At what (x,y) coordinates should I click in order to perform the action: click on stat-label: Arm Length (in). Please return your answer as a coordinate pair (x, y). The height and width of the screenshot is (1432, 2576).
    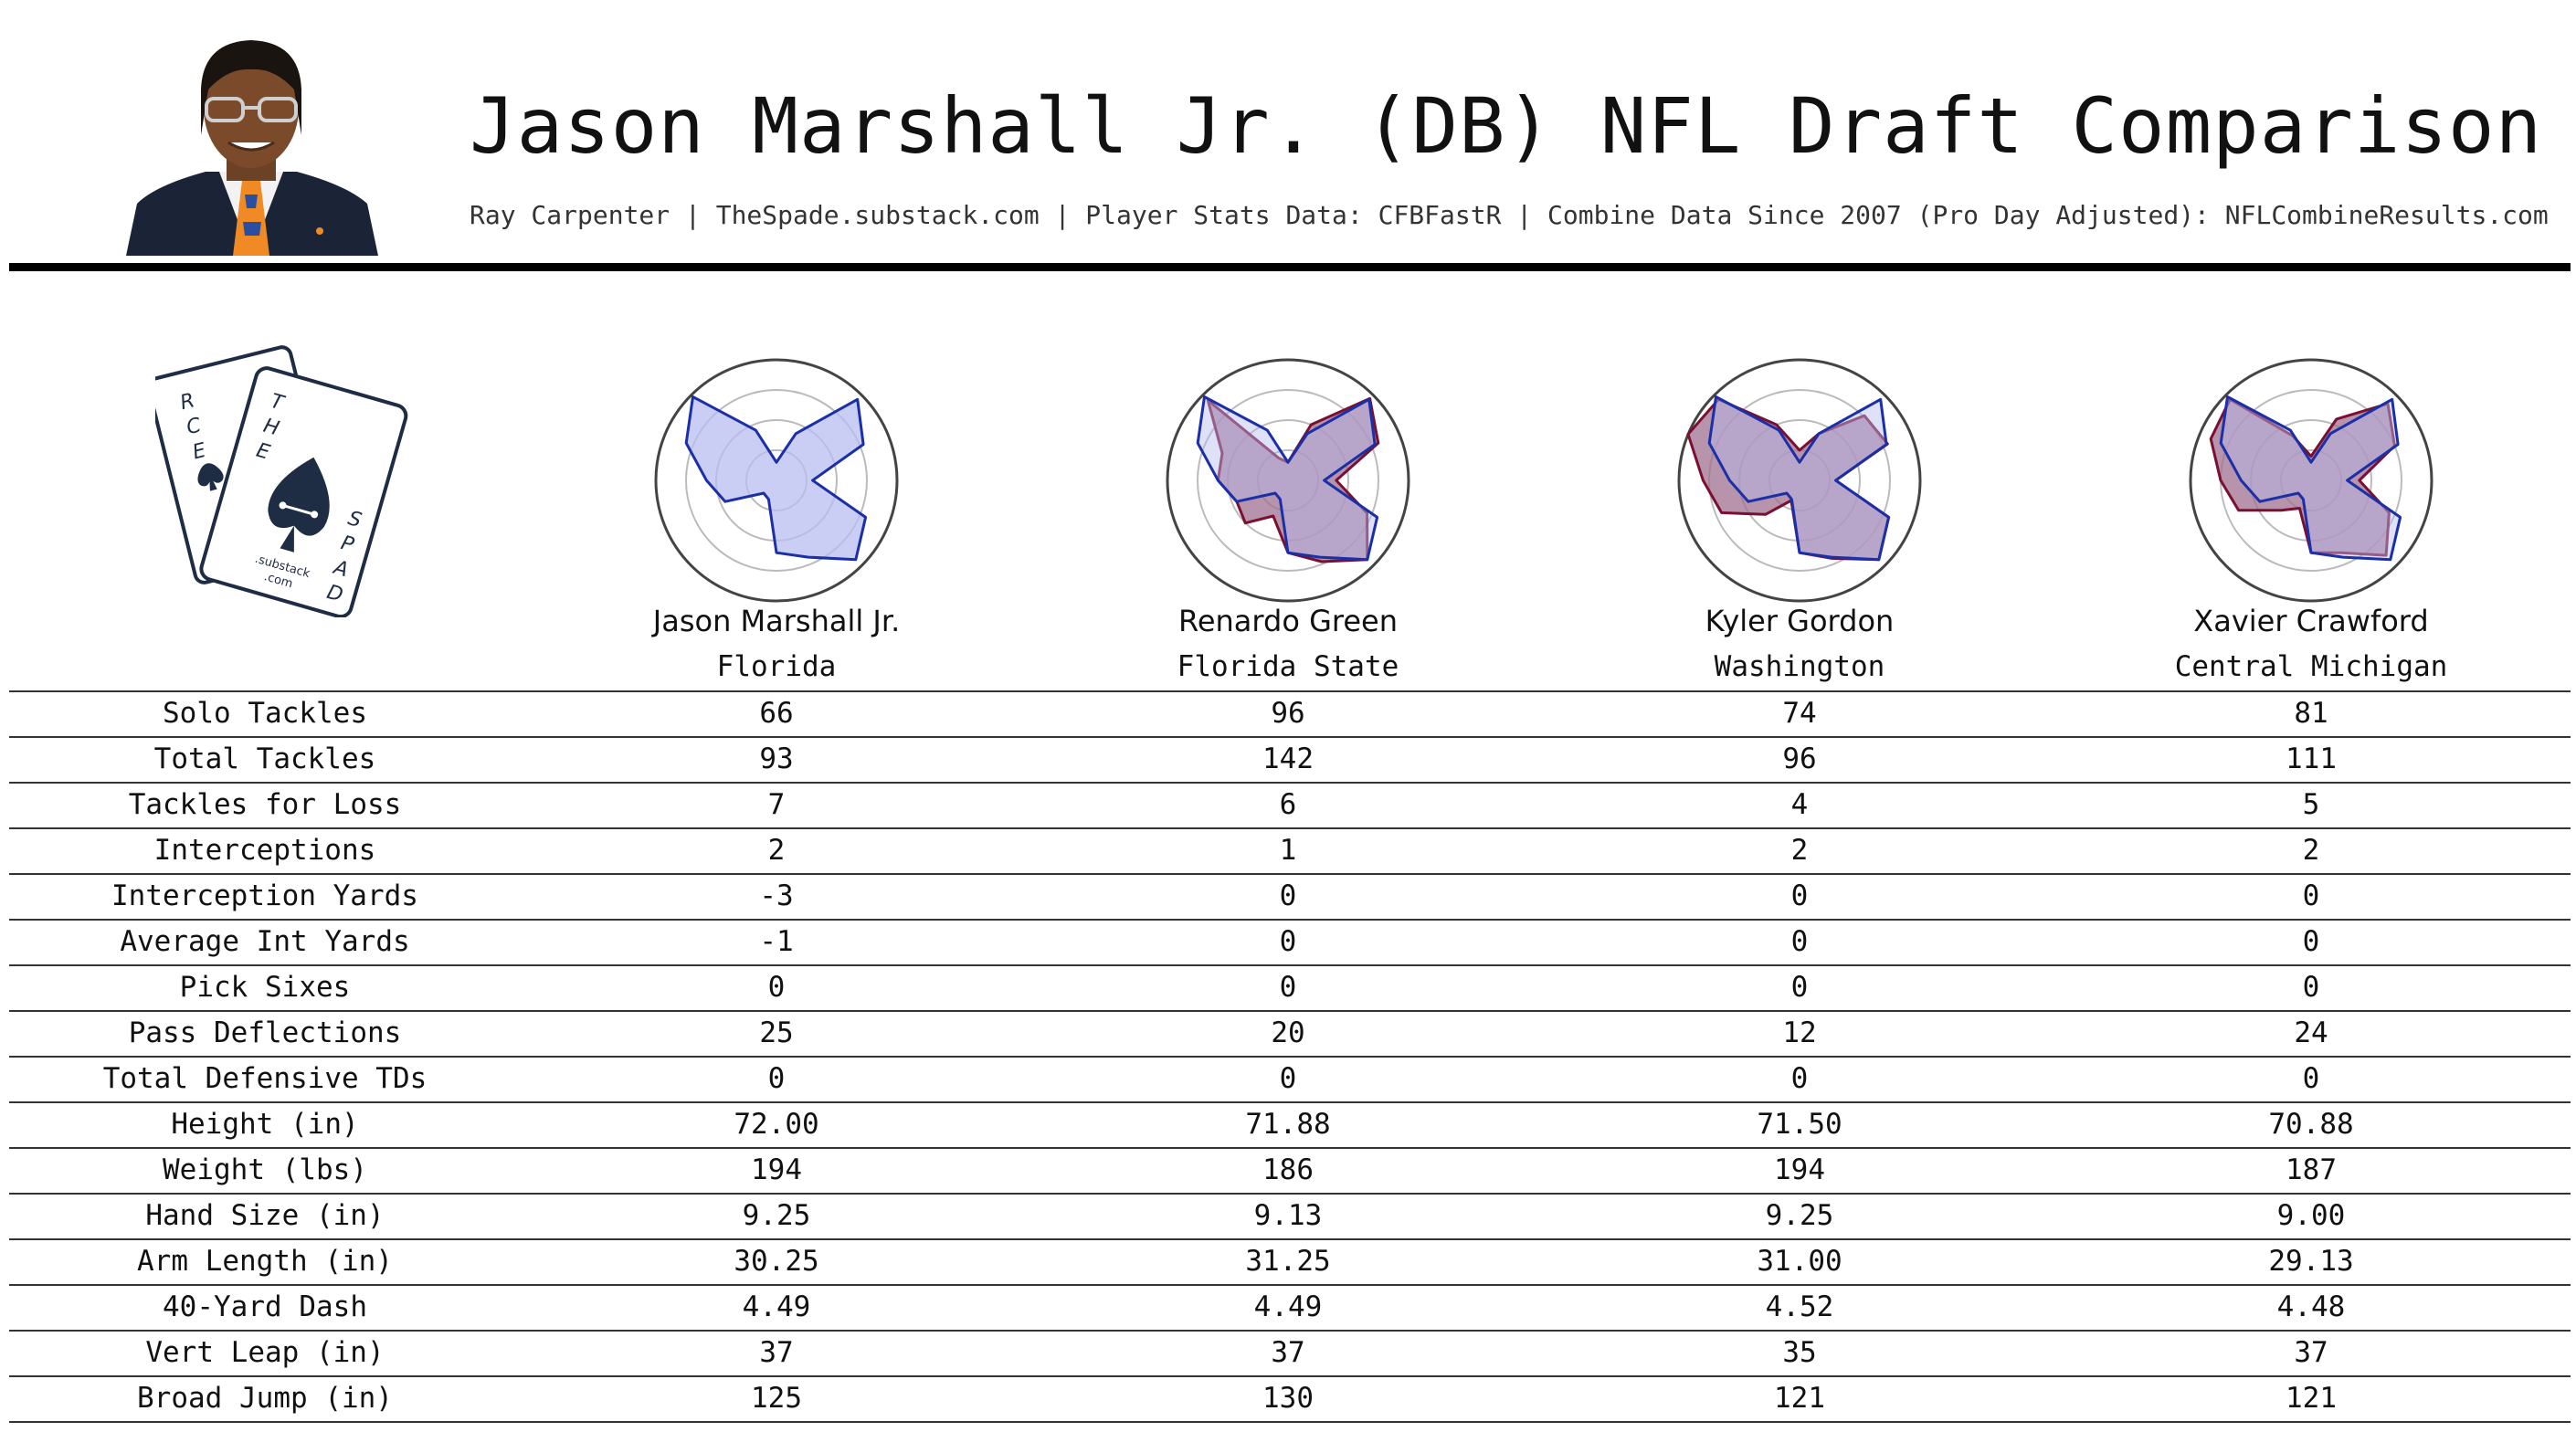
    Looking at the image, I should click on (265, 1261).